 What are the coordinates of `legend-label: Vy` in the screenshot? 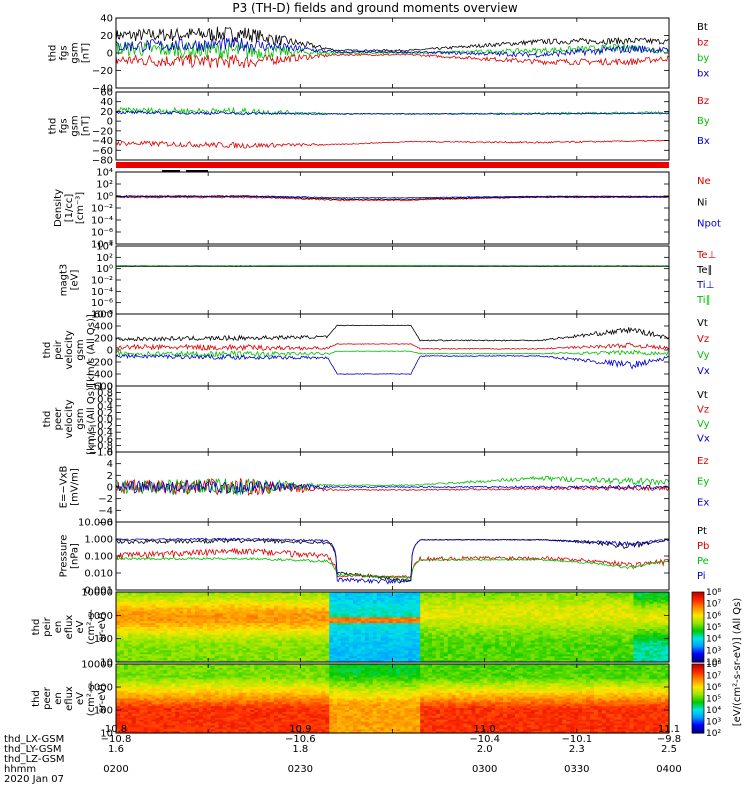 It's located at (703, 424).